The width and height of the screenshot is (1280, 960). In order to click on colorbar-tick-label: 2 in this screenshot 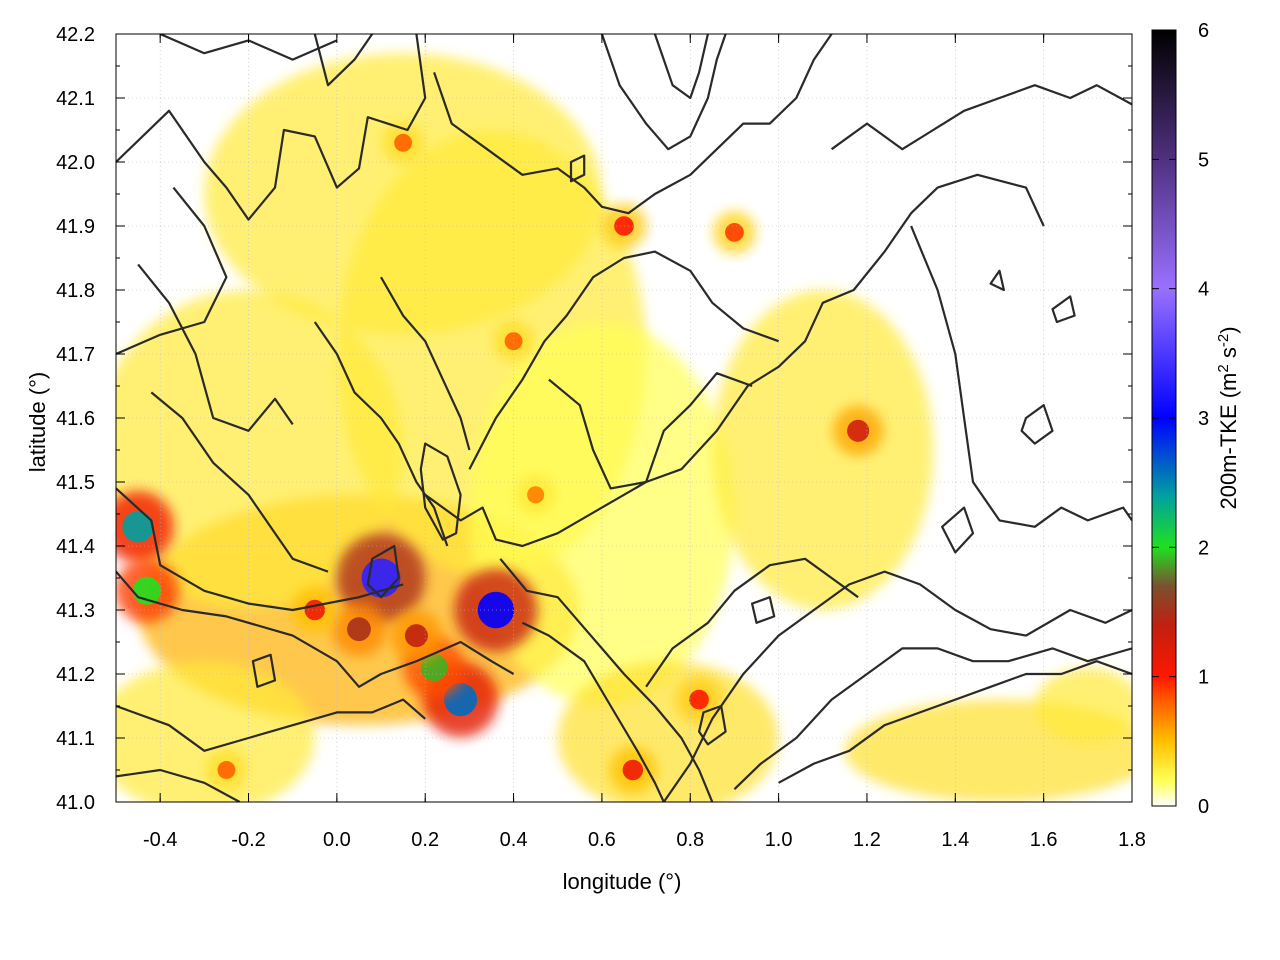, I will do `click(1203, 548)`.